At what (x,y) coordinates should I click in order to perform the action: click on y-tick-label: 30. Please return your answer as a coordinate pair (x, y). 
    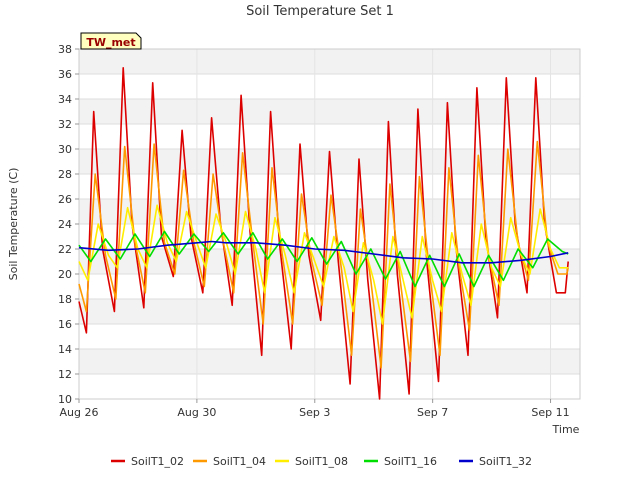
    Looking at the image, I should click on (65, 149).